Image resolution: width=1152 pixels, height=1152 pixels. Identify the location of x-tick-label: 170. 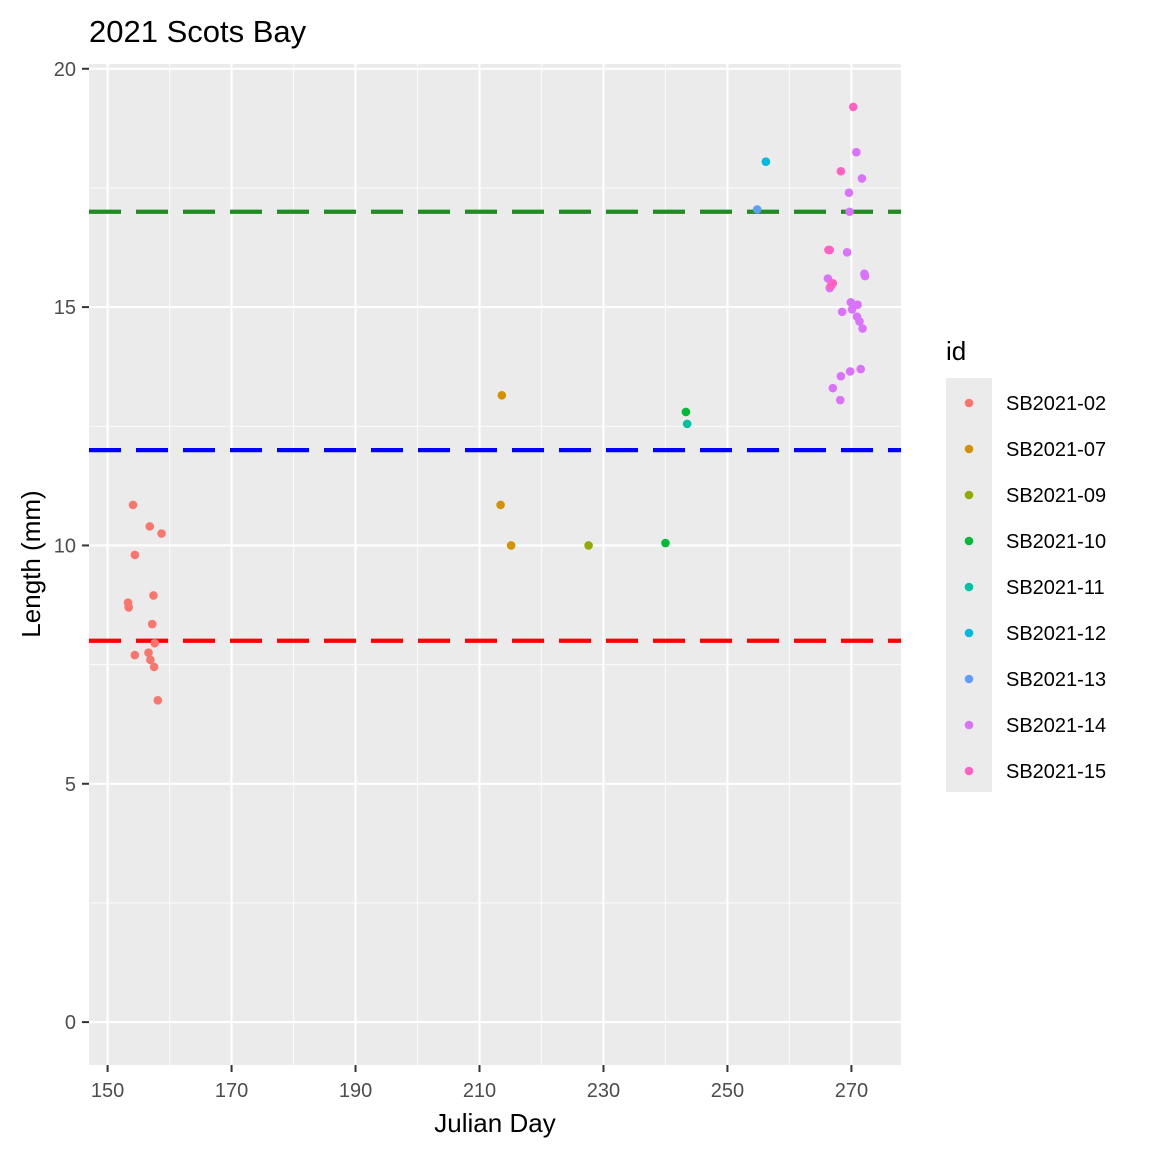
(231, 1091).